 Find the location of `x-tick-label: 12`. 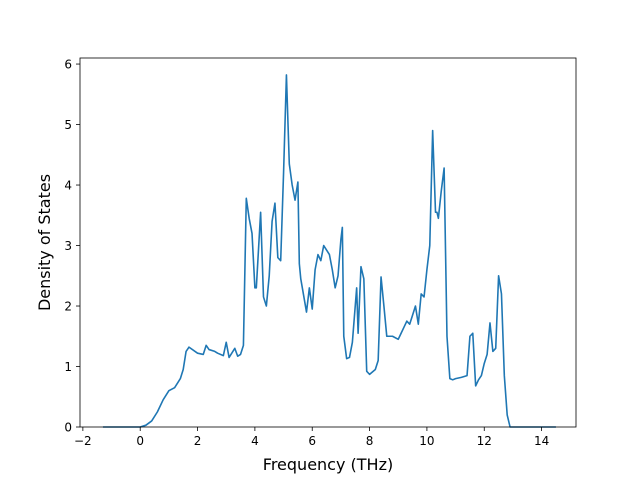

x-tick-label: 12 is located at coordinates (484, 441).